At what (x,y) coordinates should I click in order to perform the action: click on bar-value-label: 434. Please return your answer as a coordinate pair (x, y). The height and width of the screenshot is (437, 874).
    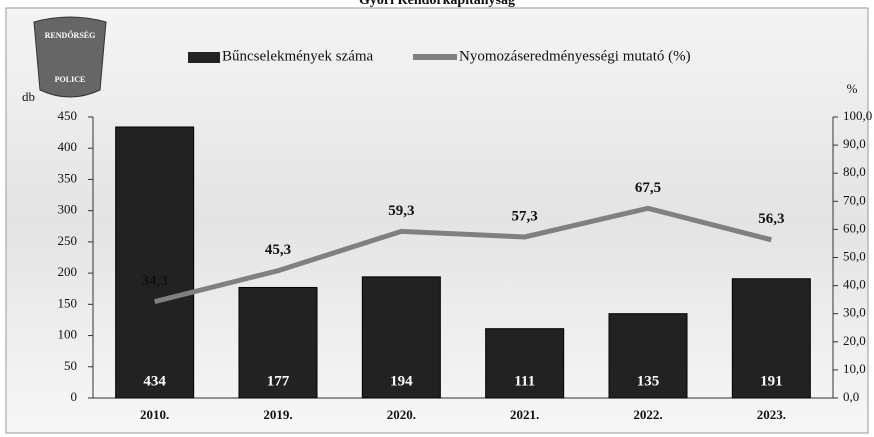
    Looking at the image, I should click on (154, 381).